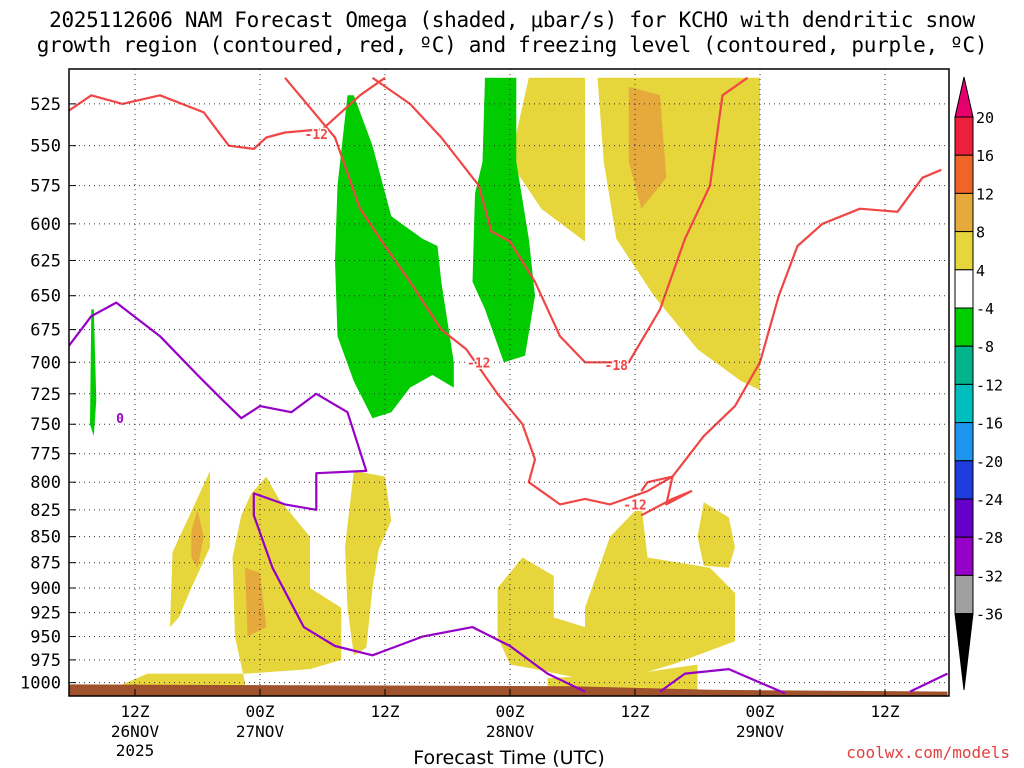 Image resolution: width=1024 pixels, height=768 pixels. Describe the element at coordinates (45, 638) in the screenshot. I see `y-tick-label-17: 950` at that location.